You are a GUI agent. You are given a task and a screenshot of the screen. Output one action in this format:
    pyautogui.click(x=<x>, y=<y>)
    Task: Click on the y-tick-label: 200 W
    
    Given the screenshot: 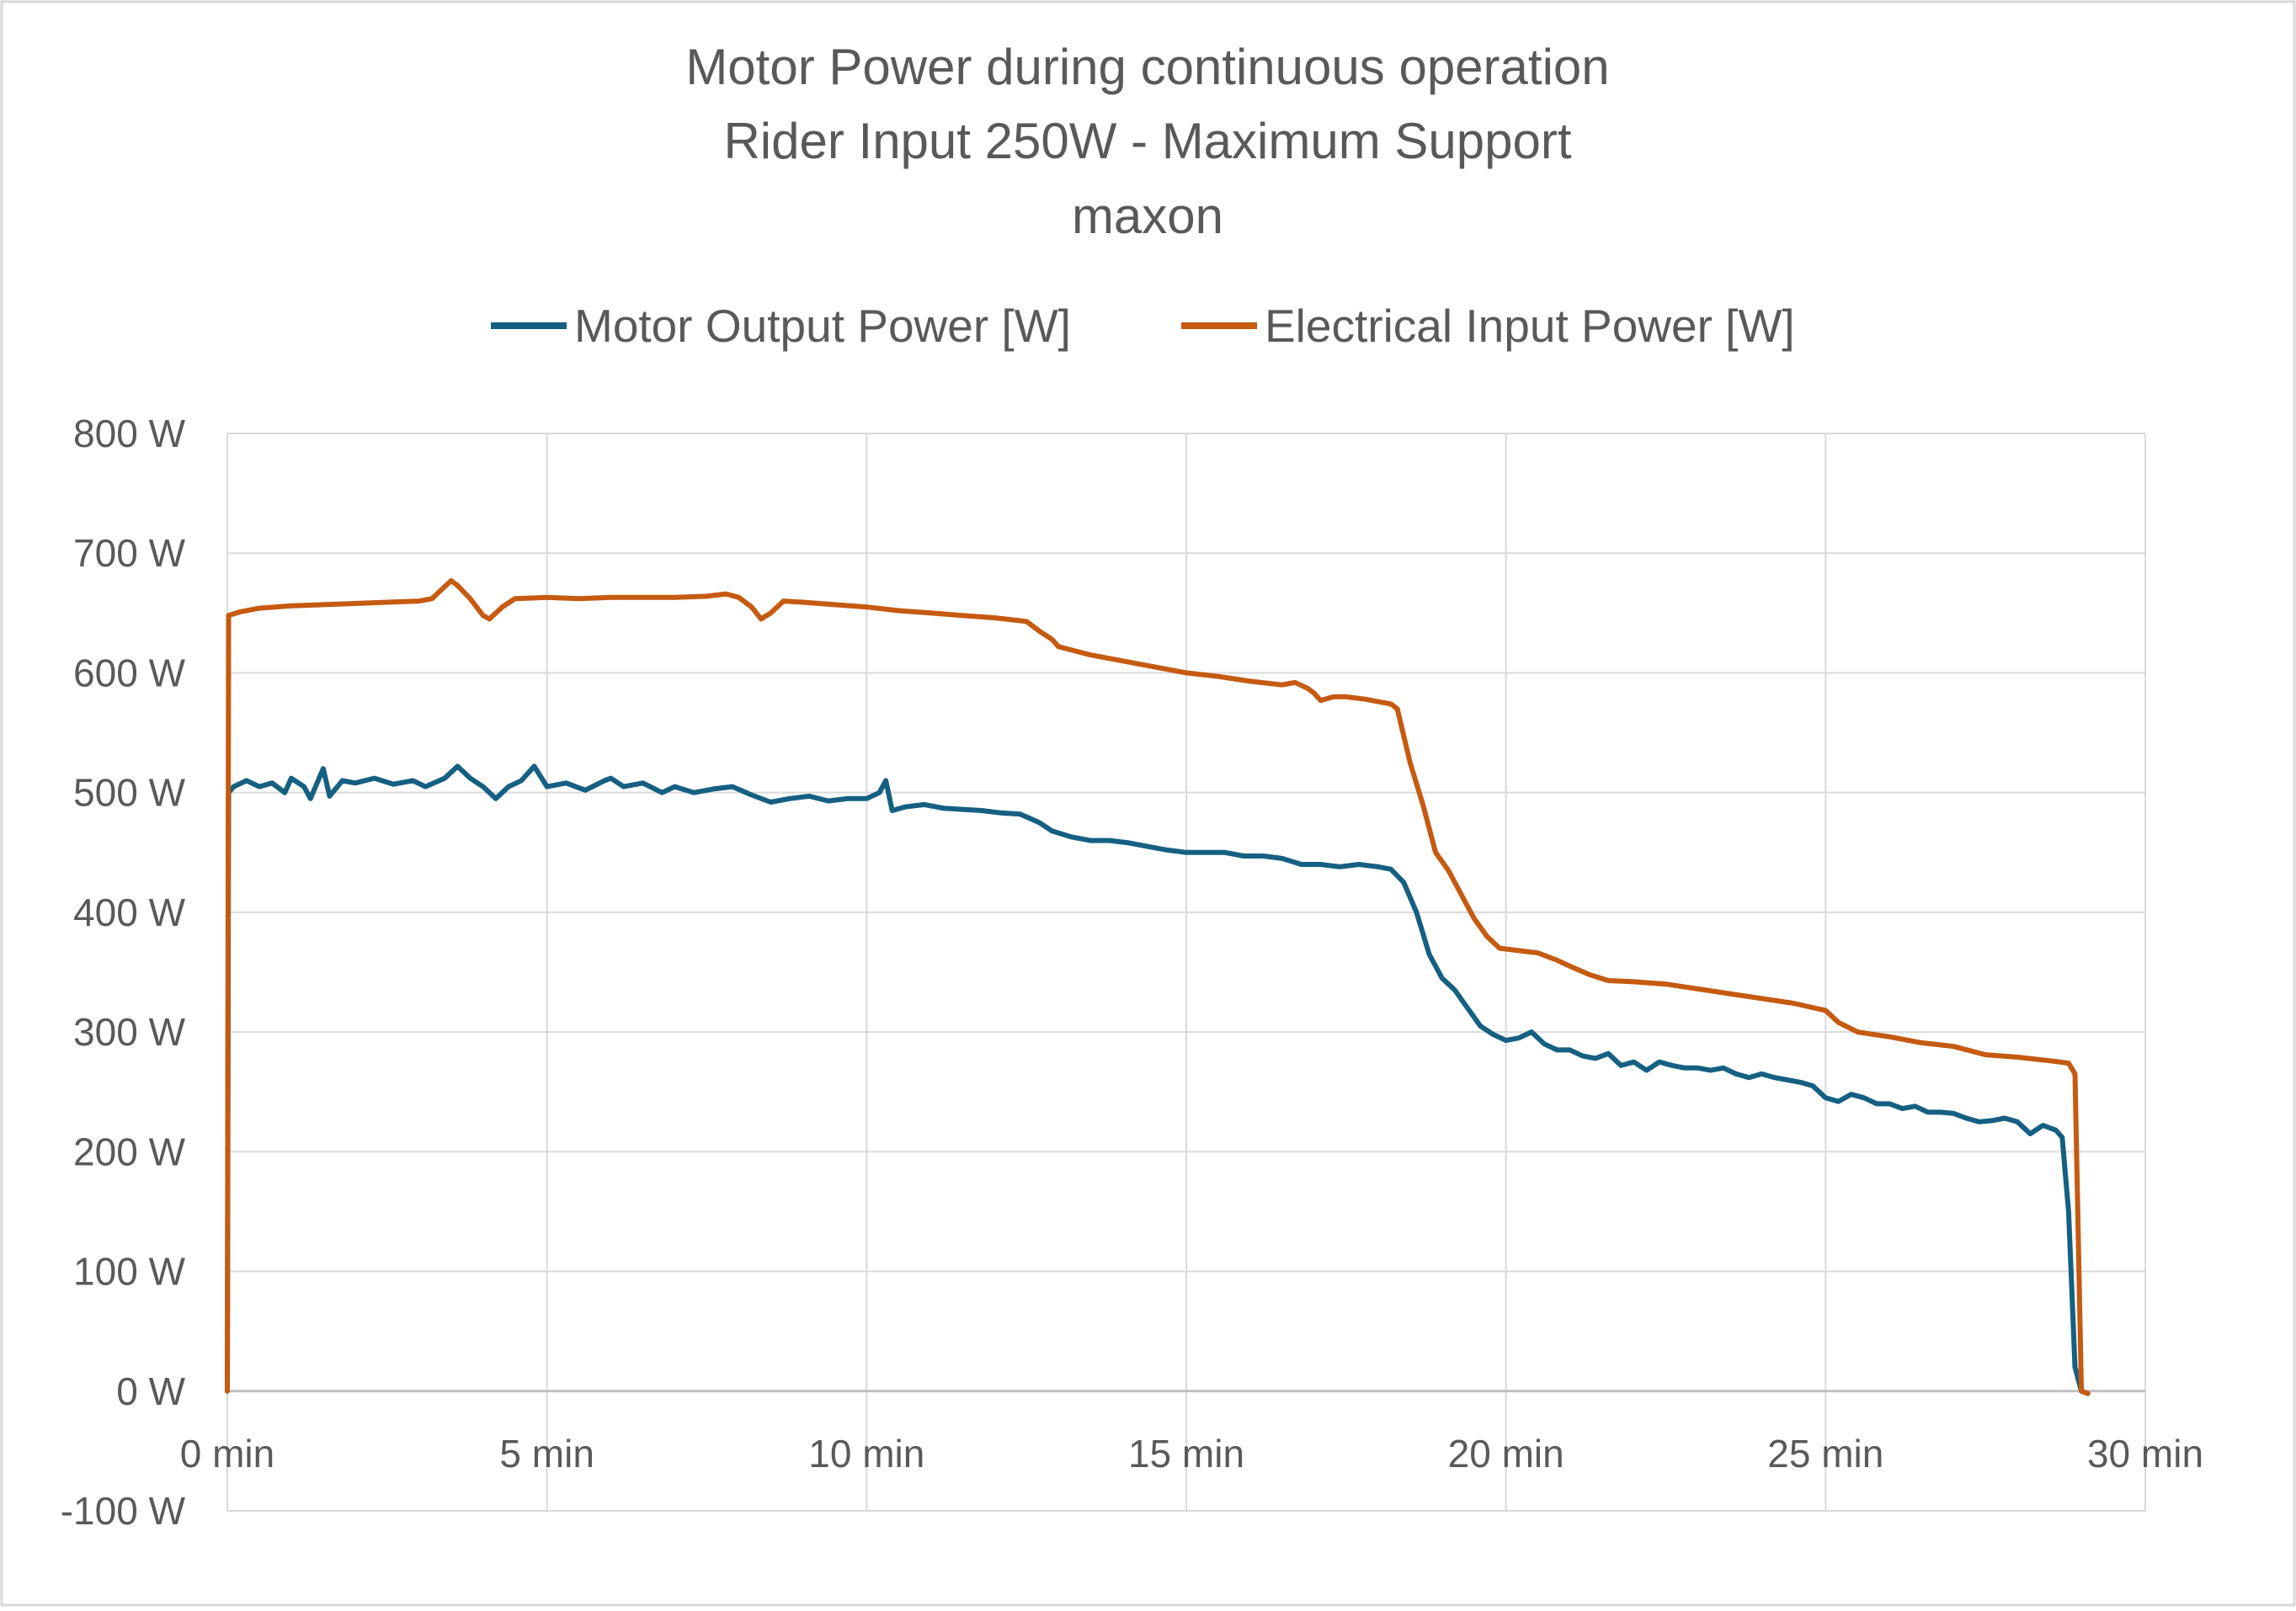 What is the action you would take?
    pyautogui.click(x=129, y=1151)
    